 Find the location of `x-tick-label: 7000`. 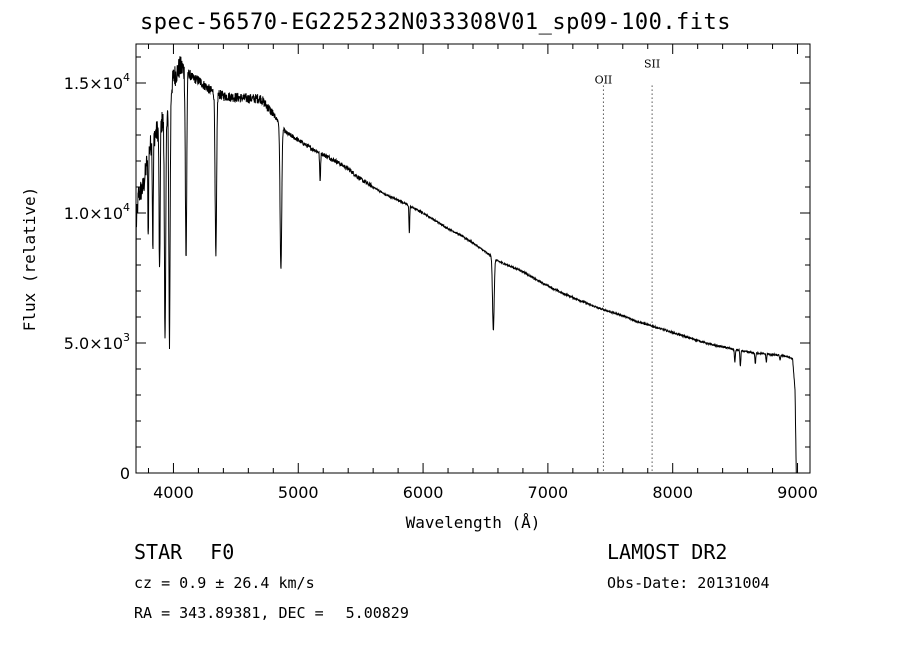

x-tick-label: 7000 is located at coordinates (548, 492).